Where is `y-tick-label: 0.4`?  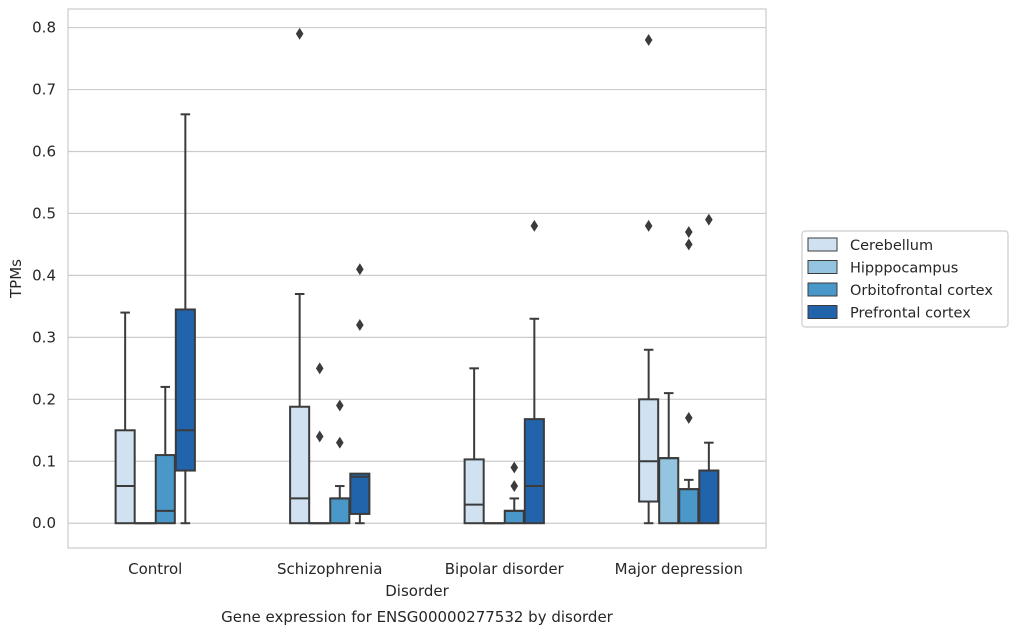
y-tick-label: 0.4 is located at coordinates (44, 275).